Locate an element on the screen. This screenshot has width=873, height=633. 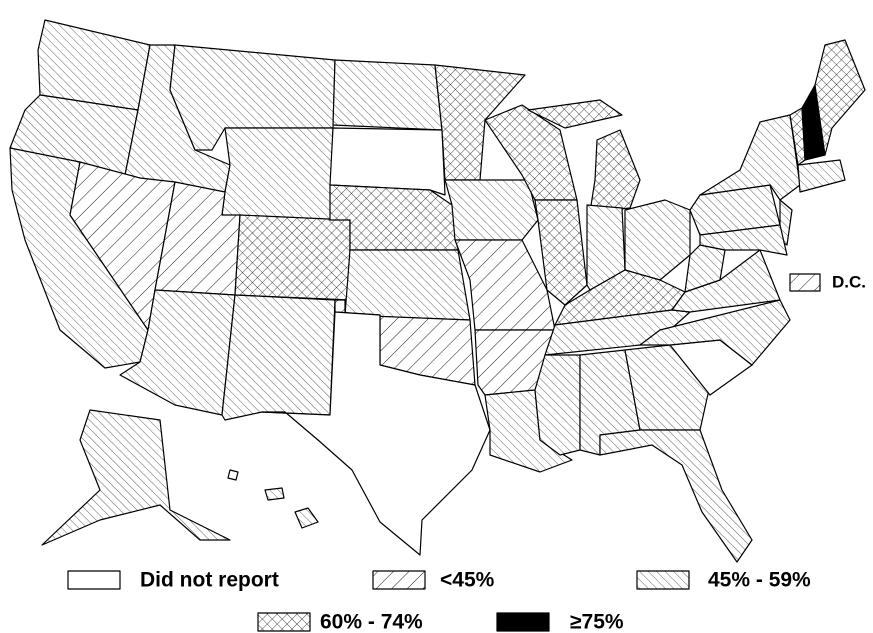
legend-label: 60% - 74% is located at coordinates (371, 622).